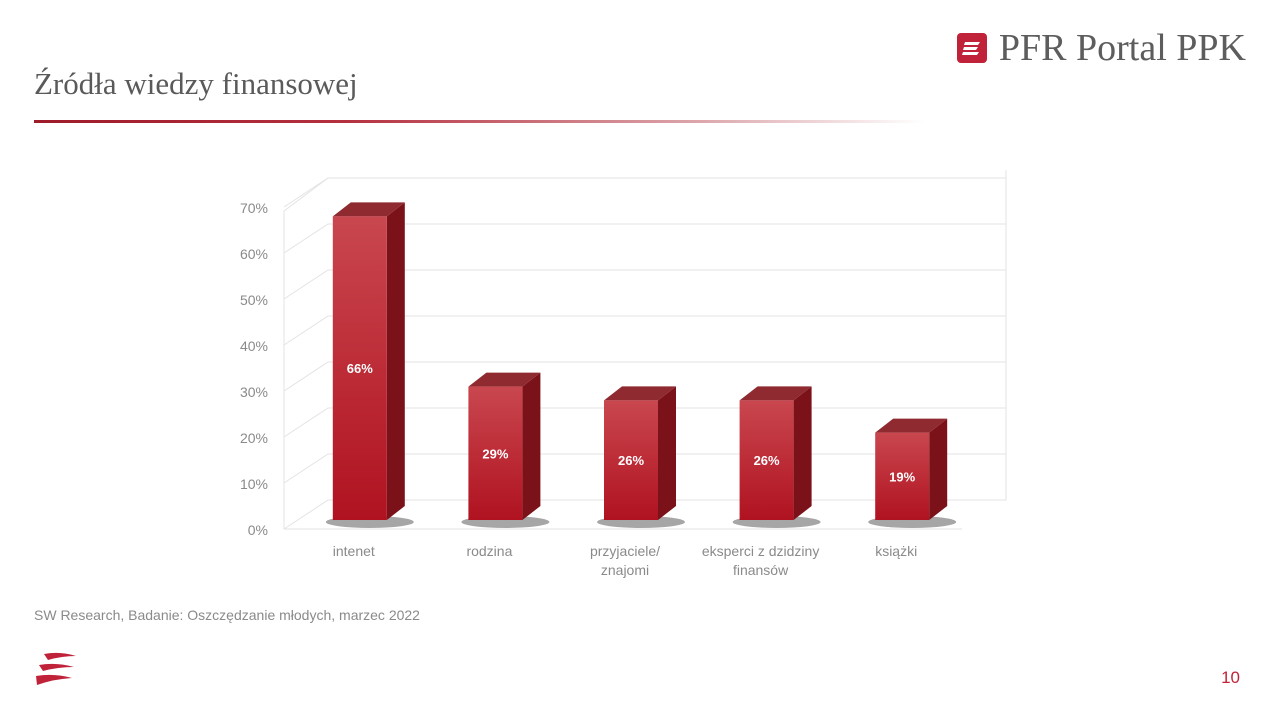 The width and height of the screenshot is (1280, 720). Describe the element at coordinates (254, 208) in the screenshot. I see `y-tick-label: 70%` at that location.